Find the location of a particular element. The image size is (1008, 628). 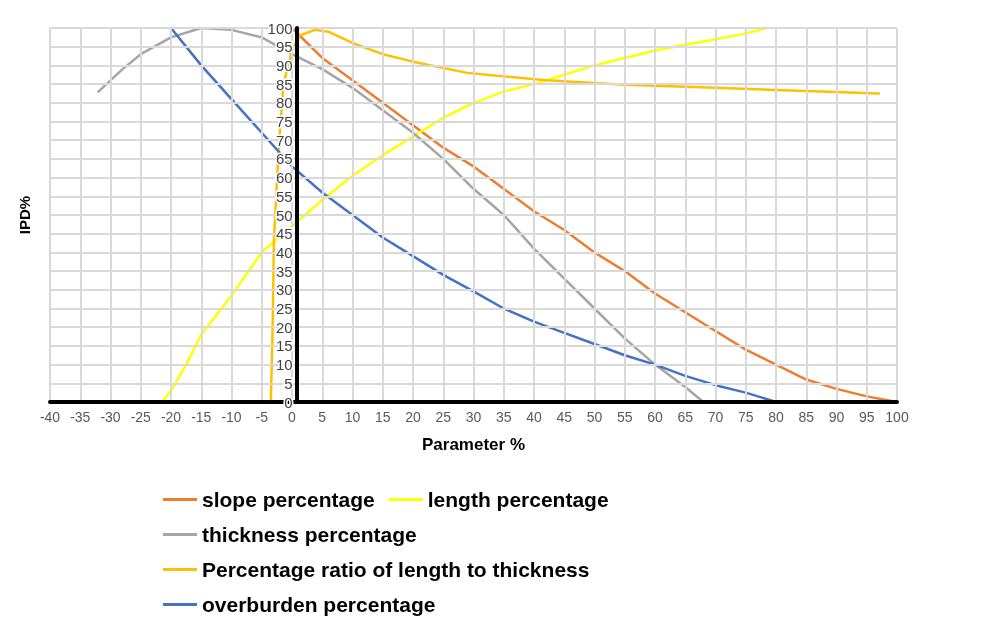

x-tick-label: -40 is located at coordinates (50, 417).